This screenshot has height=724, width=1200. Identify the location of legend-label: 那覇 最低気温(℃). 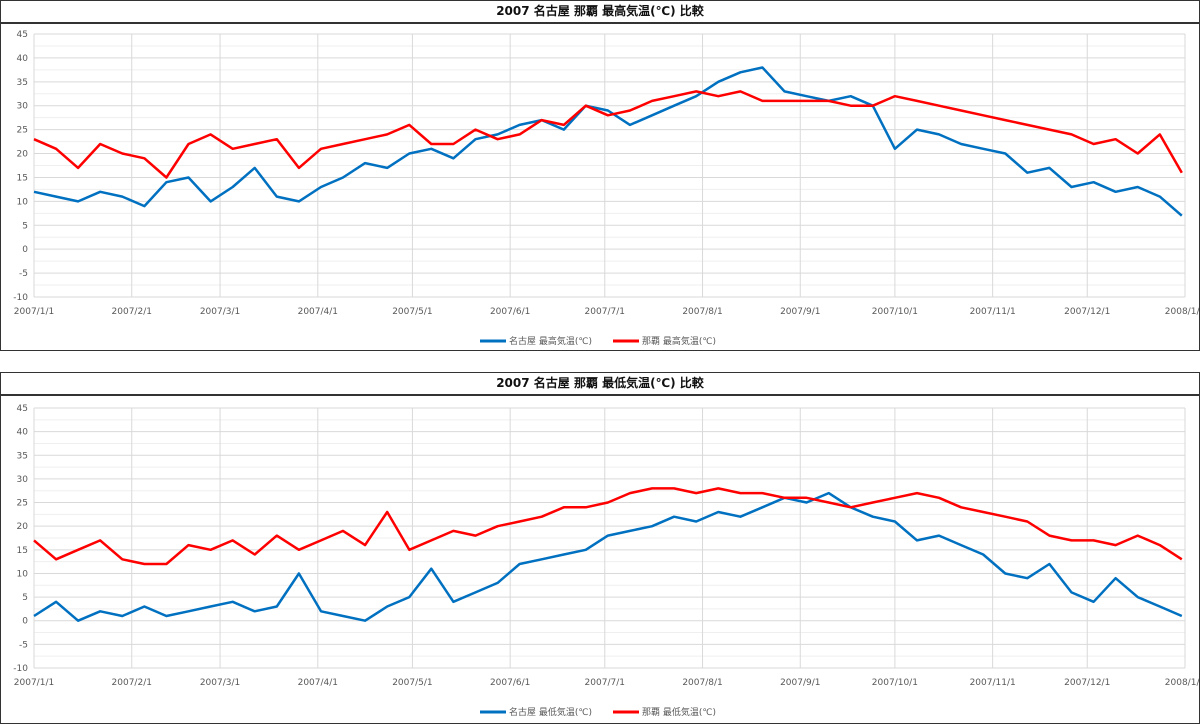
(679, 712).